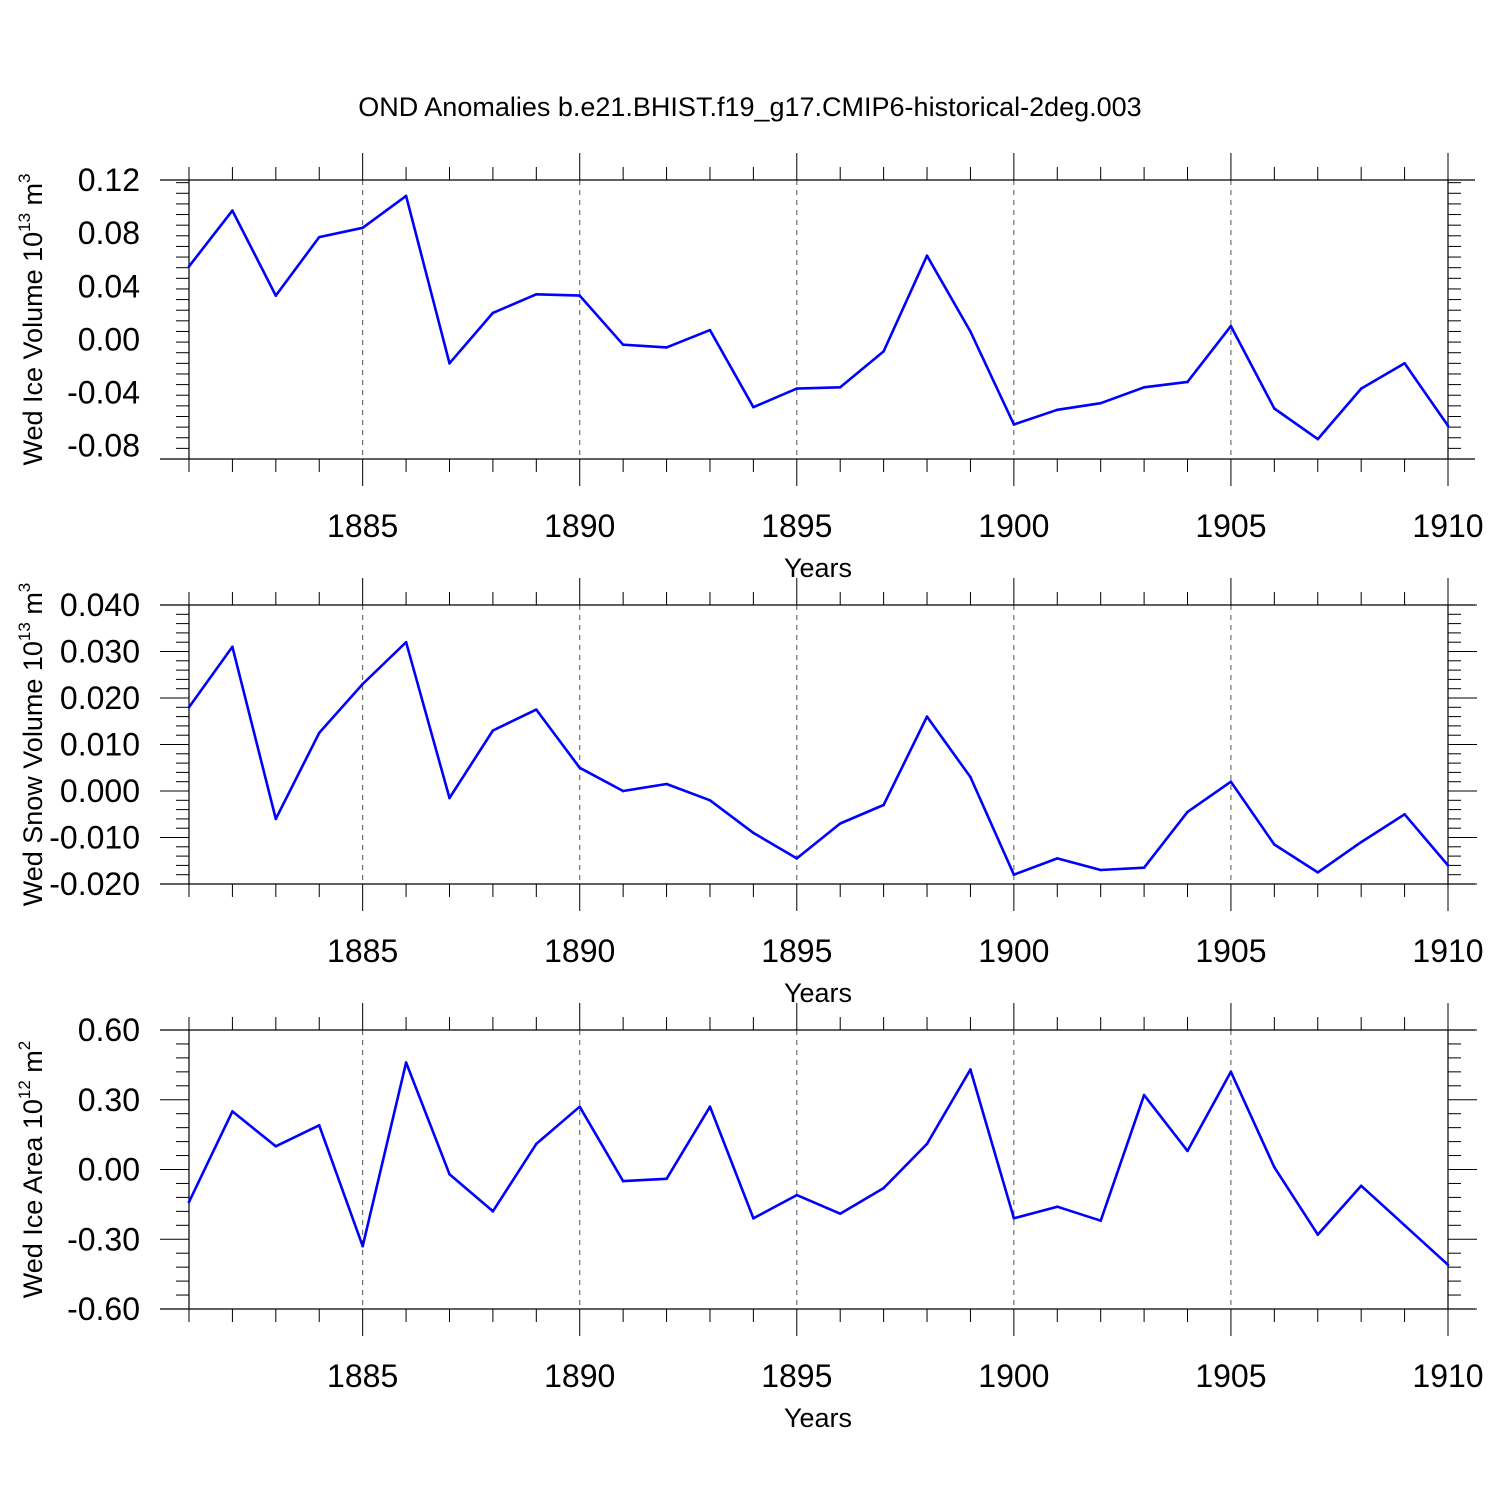 The height and width of the screenshot is (1500, 1500). Describe the element at coordinates (362, 1376) in the screenshot. I see `x-tick-label: 1885` at that location.